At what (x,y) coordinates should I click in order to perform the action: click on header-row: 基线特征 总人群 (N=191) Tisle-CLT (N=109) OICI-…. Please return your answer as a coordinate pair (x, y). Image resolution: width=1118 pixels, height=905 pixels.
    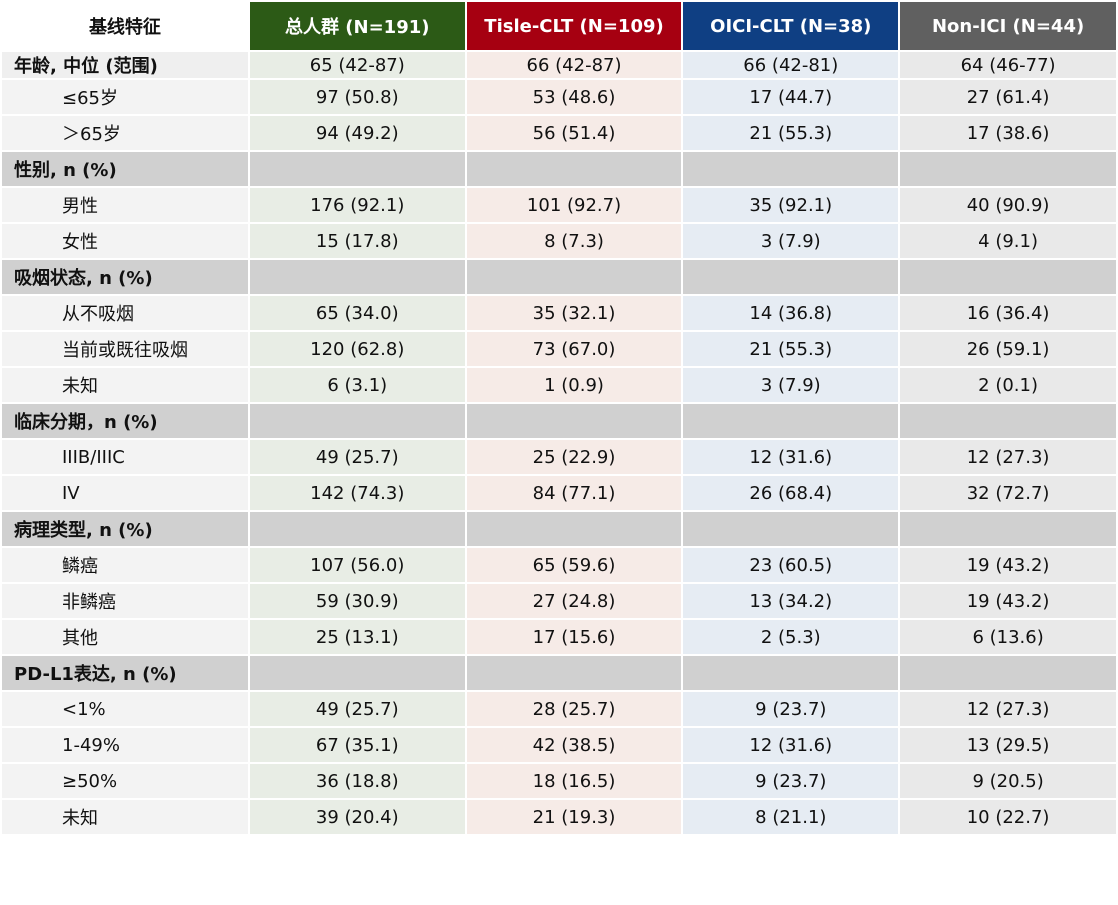
    Looking at the image, I should click on (559, 26).